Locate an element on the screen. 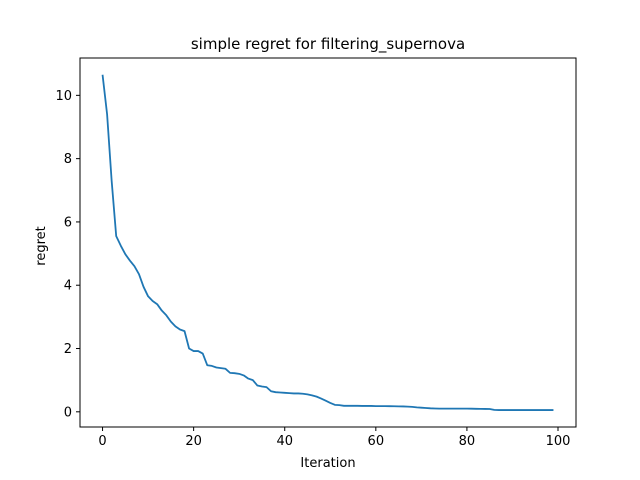 The width and height of the screenshot is (640, 480). x-tick-label: 0 is located at coordinates (102, 441).